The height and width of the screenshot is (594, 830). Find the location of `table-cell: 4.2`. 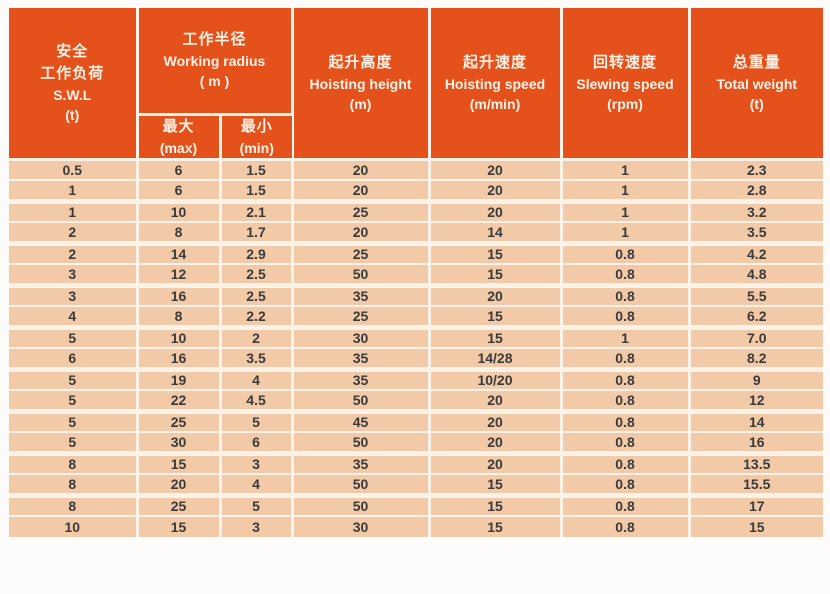

table-cell: 4.2 is located at coordinates (756, 254).